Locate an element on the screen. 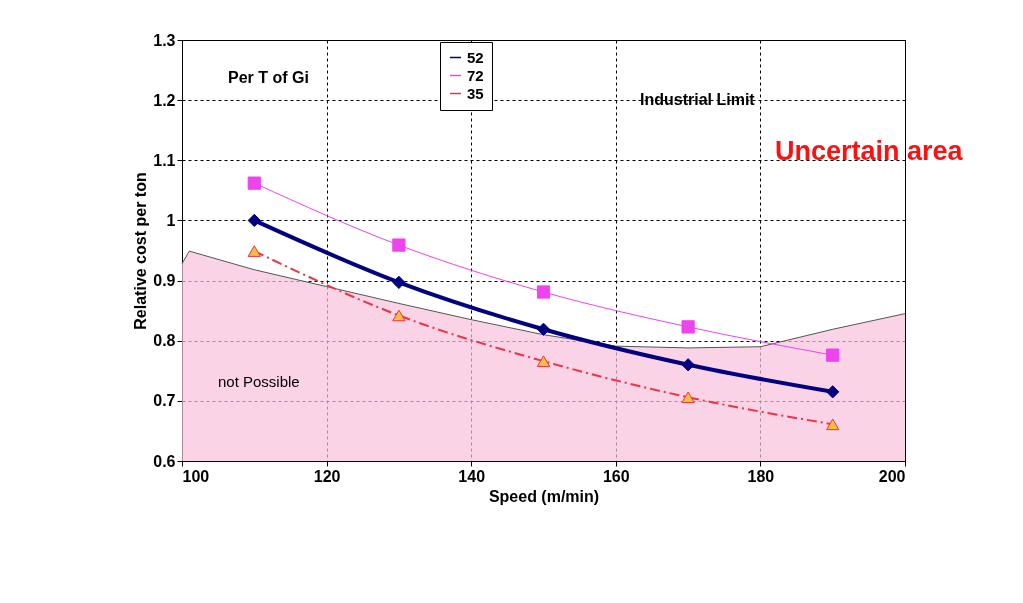 Image resolution: width=1023 pixels, height=603 pixels. x-tick-label: 100 is located at coordinates (196, 476).